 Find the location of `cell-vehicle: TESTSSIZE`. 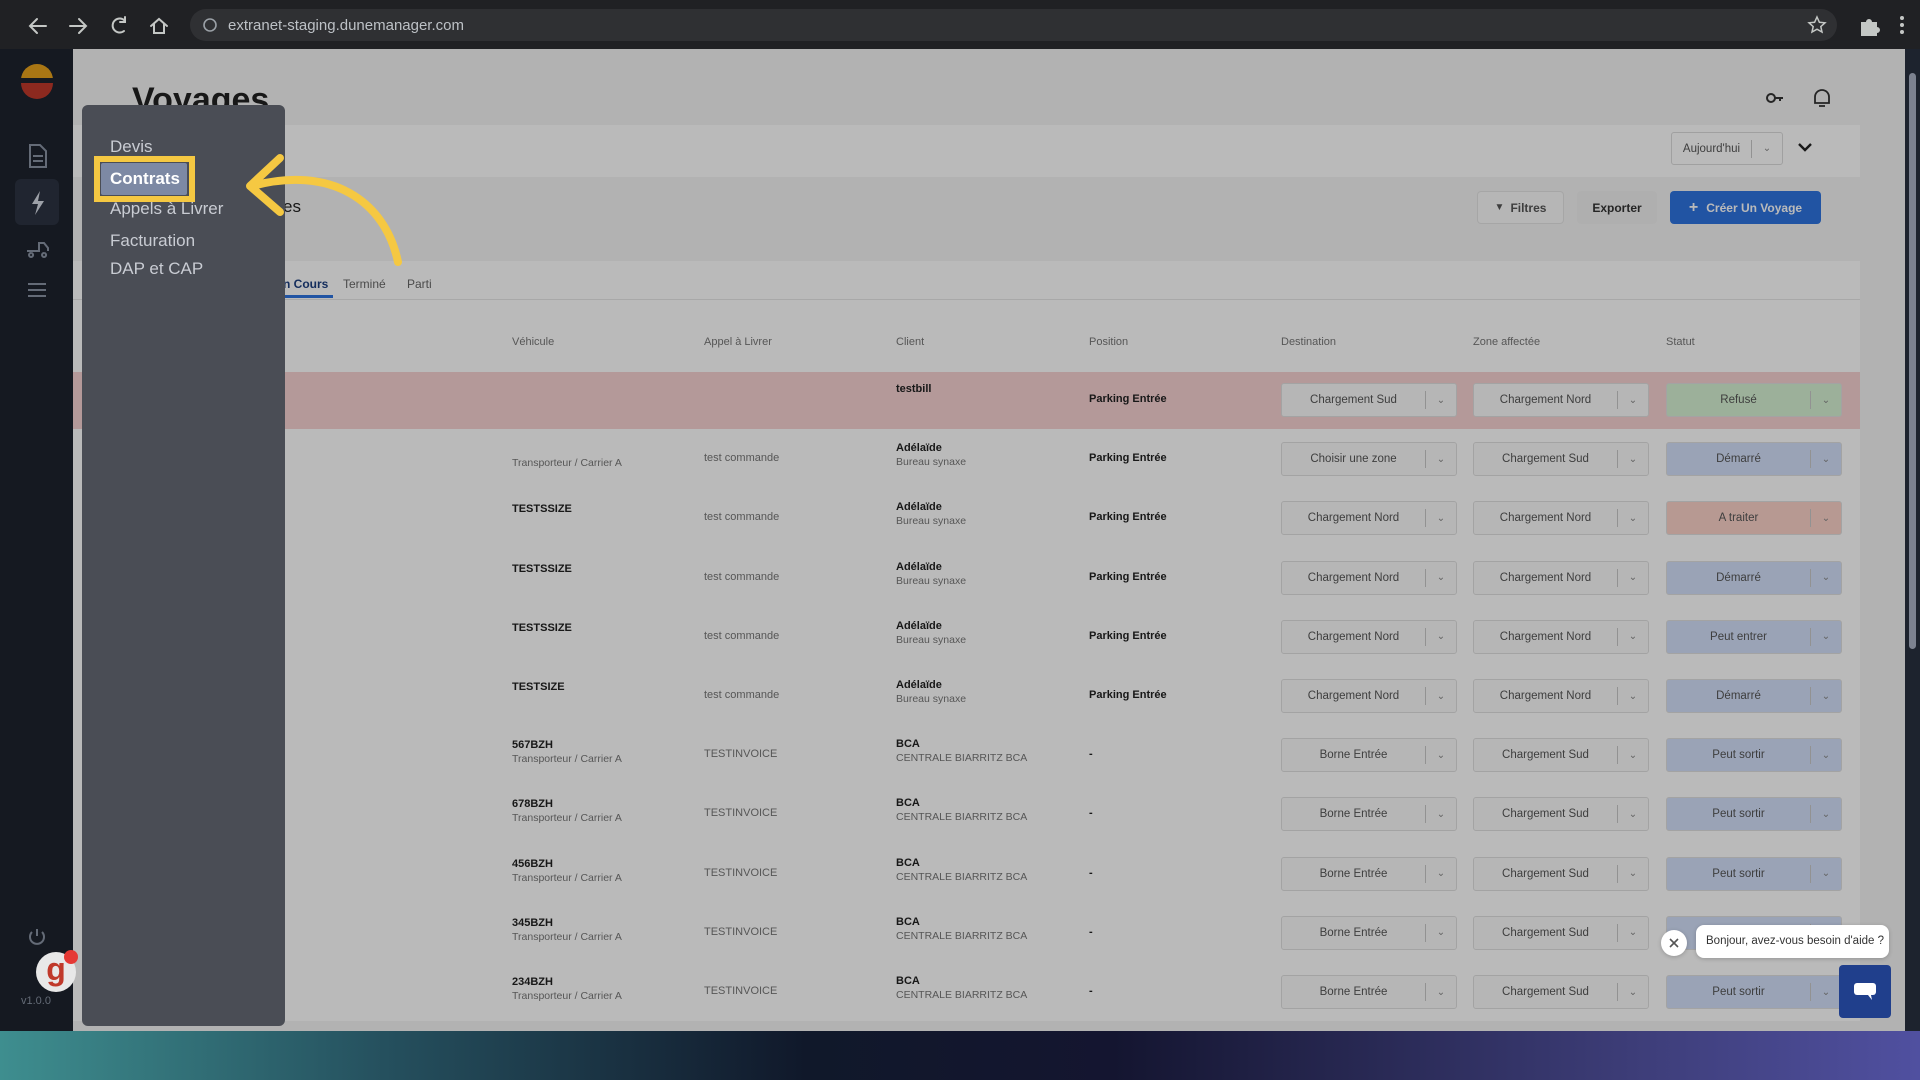

cell-vehicle: TESTSSIZE is located at coordinates (542, 568).